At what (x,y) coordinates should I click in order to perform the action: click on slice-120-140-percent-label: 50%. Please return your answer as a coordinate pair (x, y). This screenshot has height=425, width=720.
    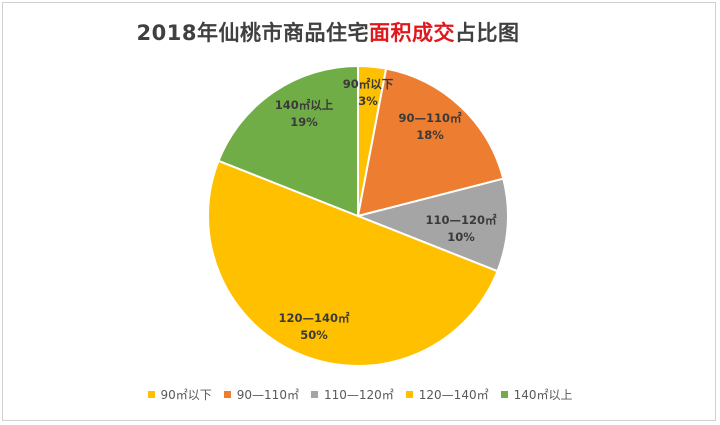
    Looking at the image, I should click on (314, 335).